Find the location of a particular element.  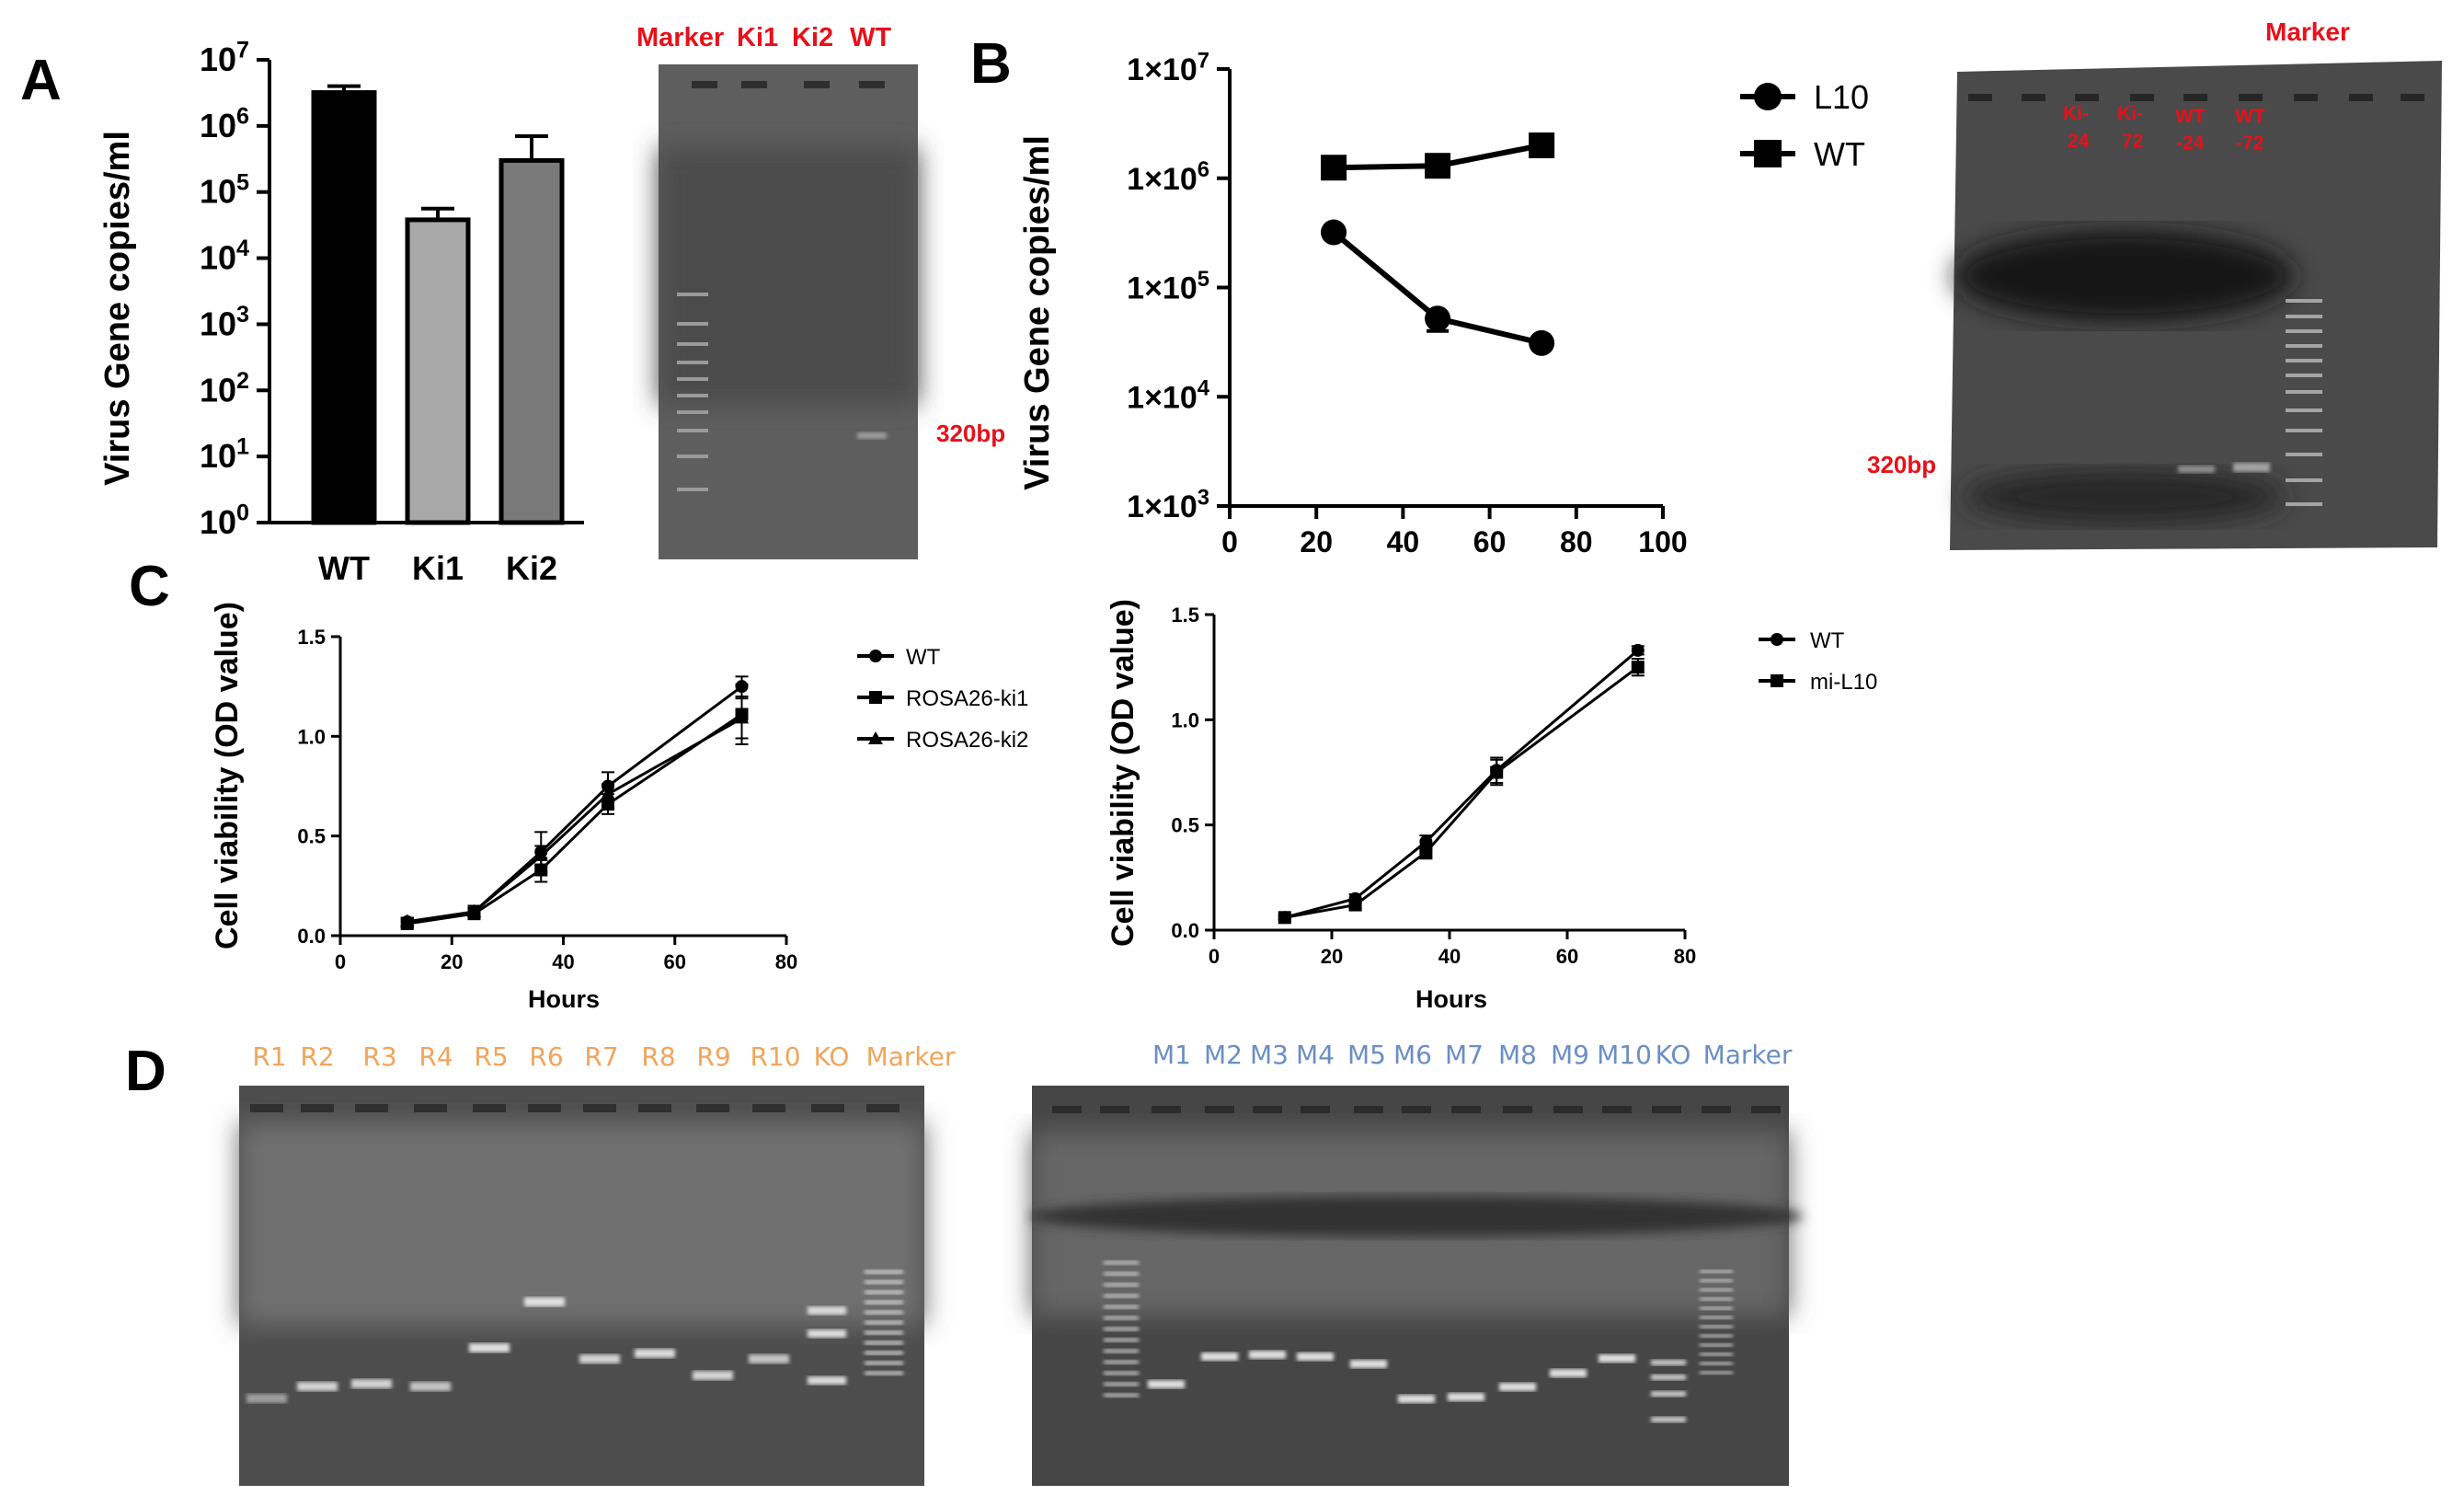

panel-label-c: C is located at coordinates (149, 586).